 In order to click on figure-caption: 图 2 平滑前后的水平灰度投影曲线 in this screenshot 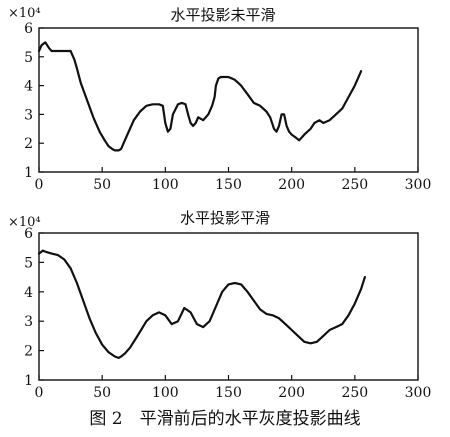, I will do `click(224, 419)`.